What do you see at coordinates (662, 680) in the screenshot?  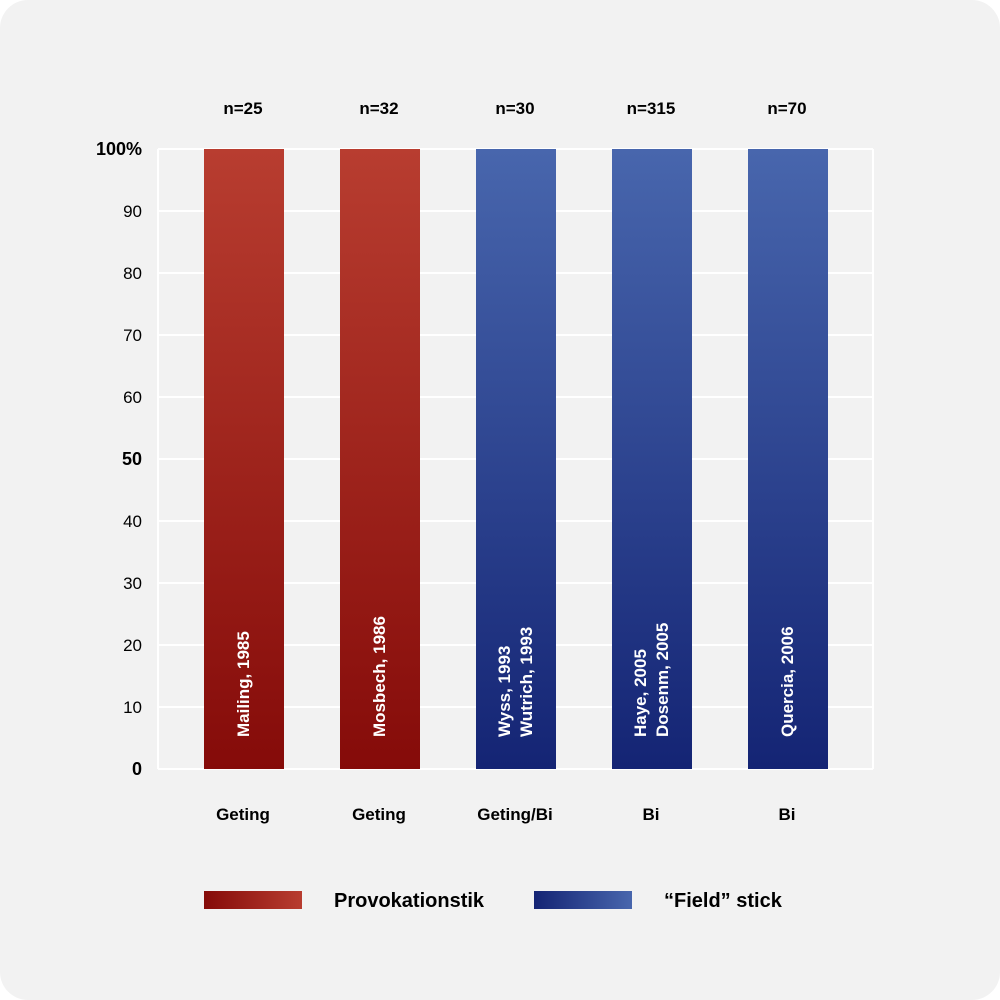 I see `bar-study-label: Dosenm, 2005` at bounding box center [662, 680].